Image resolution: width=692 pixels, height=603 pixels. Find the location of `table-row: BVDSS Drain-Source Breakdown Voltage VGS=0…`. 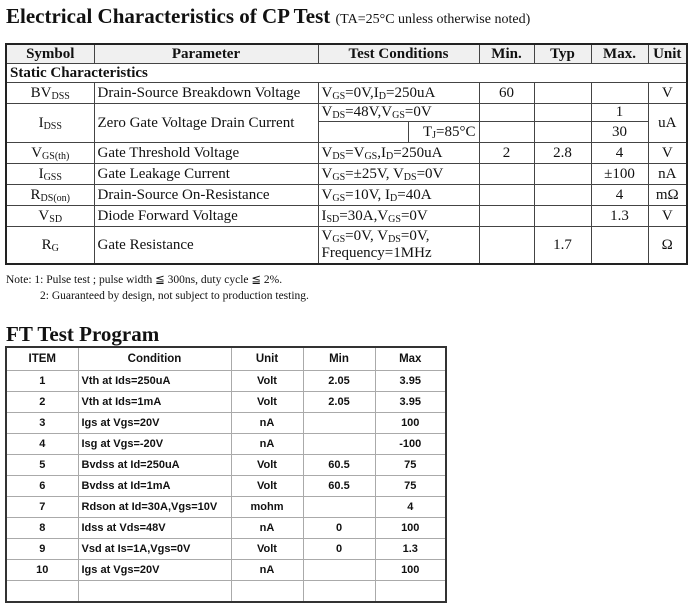

table-row: BVDSS Drain-Source Breakdown Voltage VGS=0… is located at coordinates (346, 93).